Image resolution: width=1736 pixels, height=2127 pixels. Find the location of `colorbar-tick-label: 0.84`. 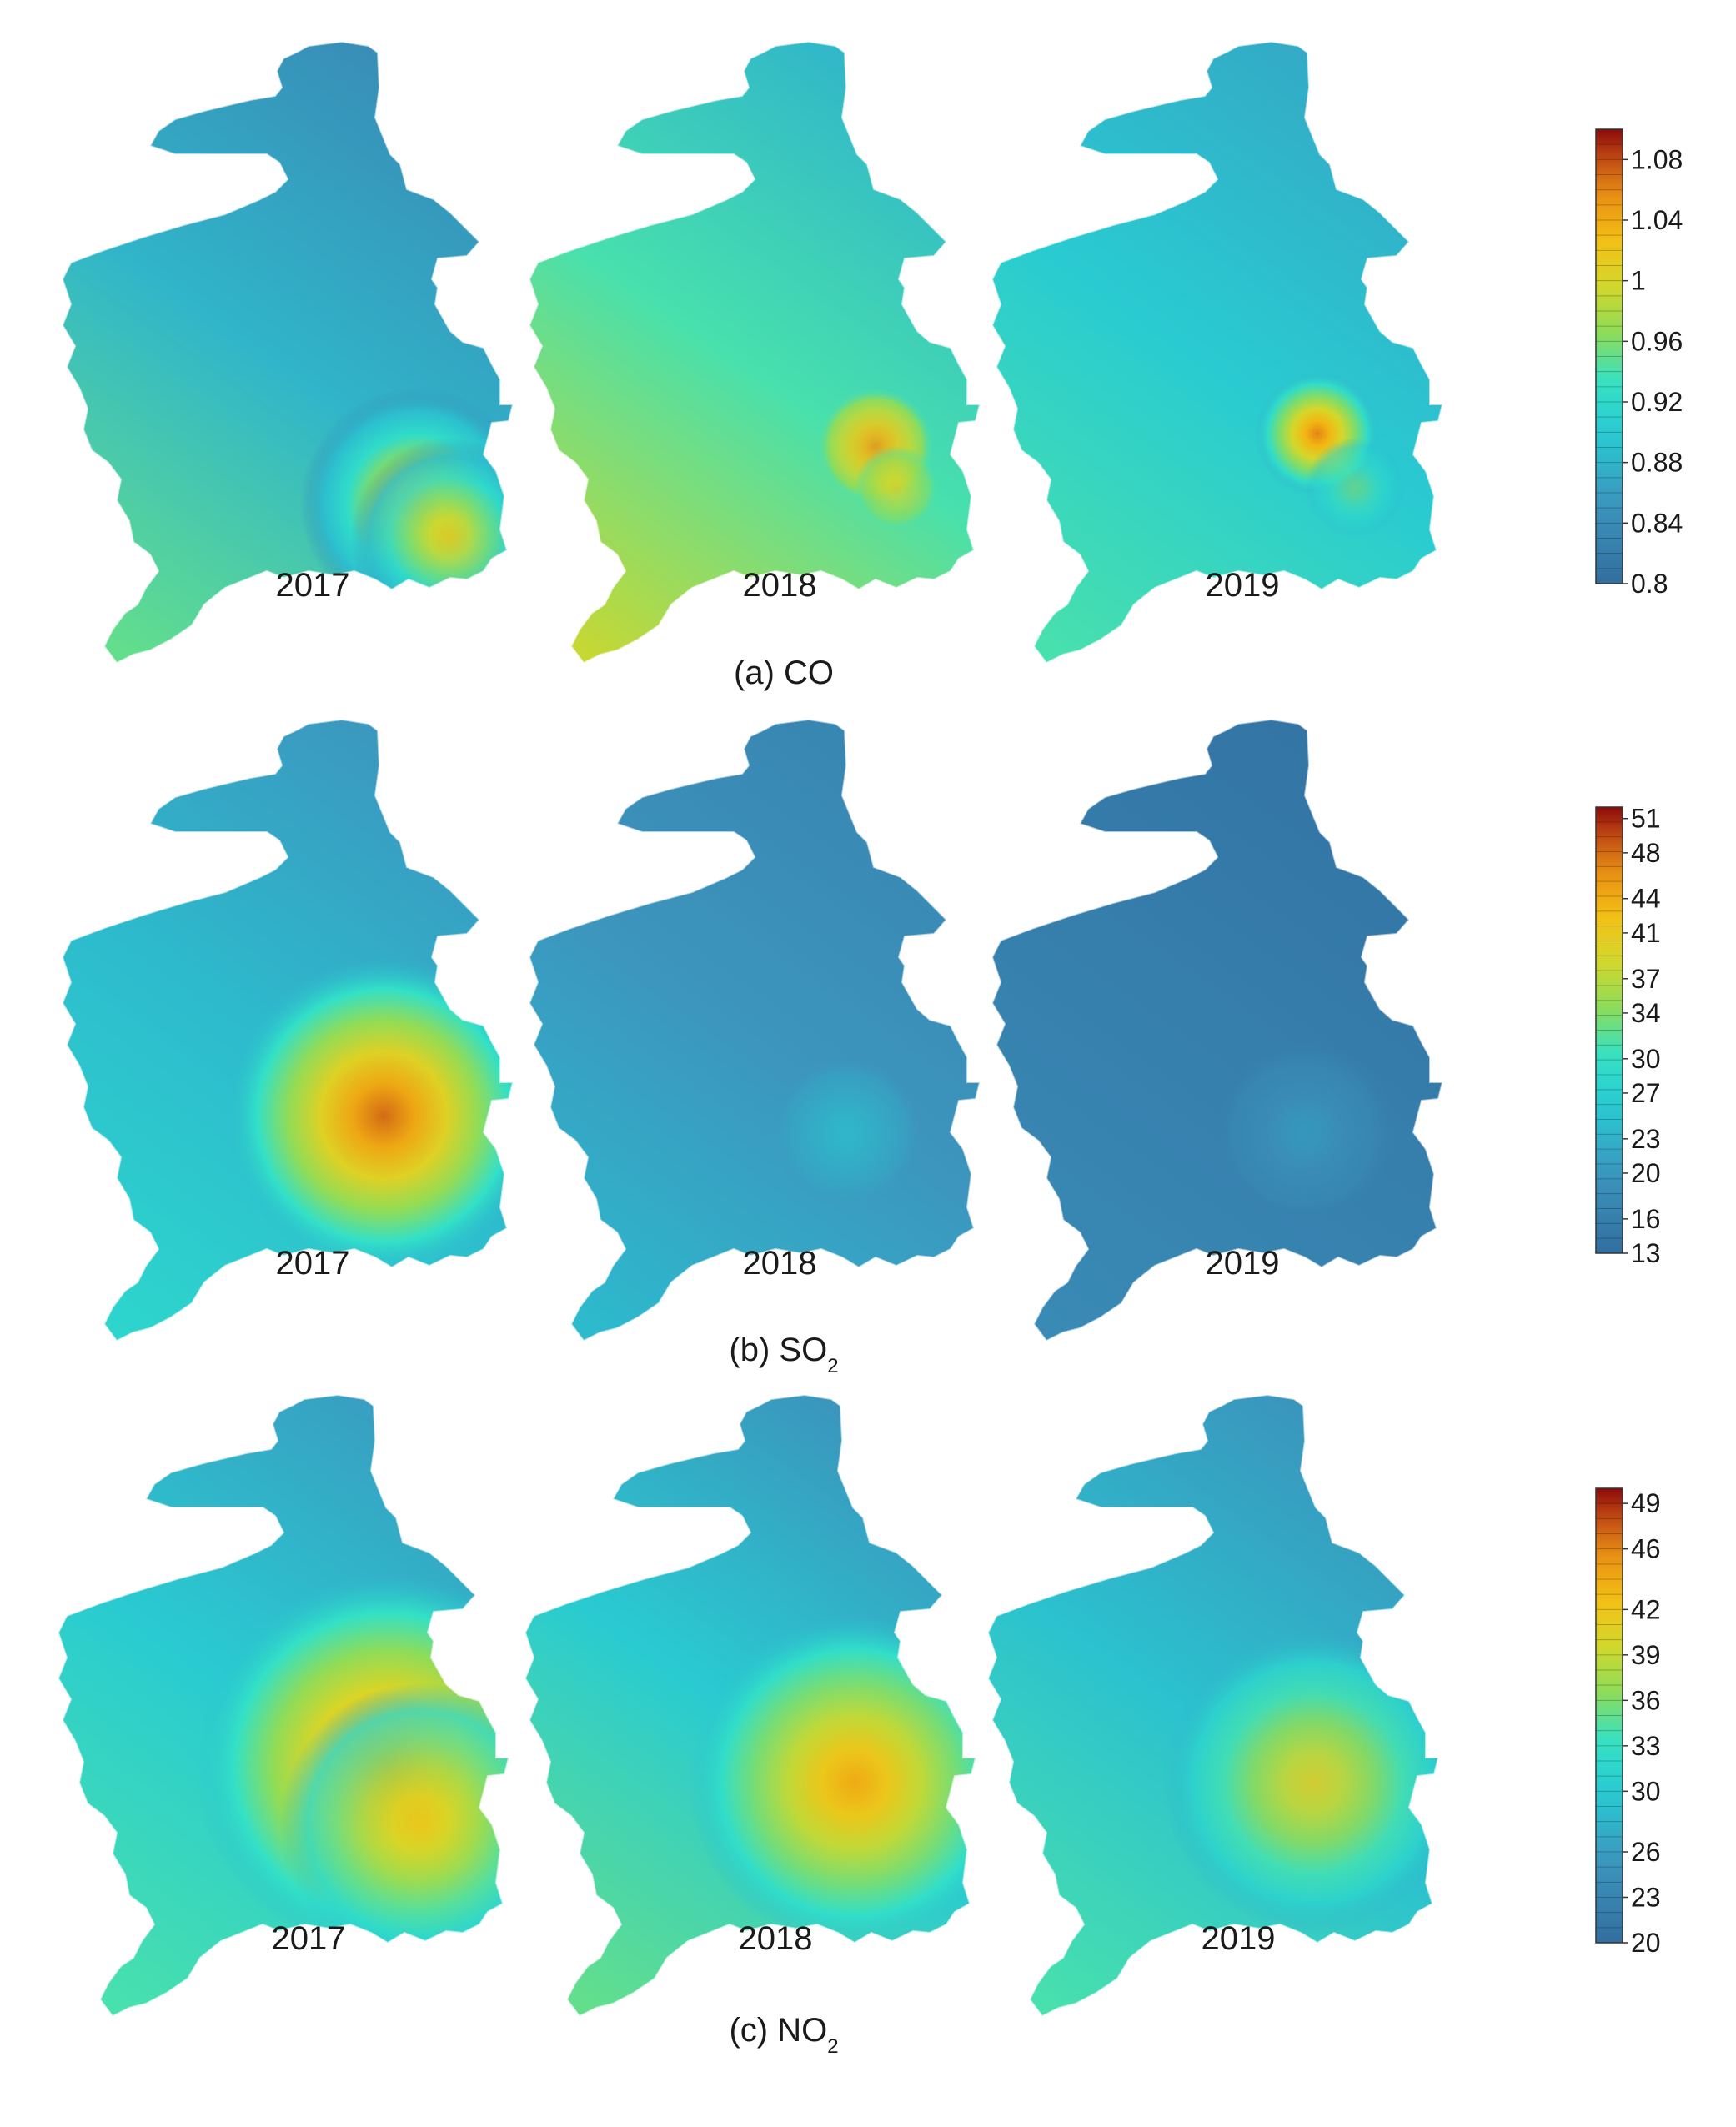

colorbar-tick-label: 0.84 is located at coordinates (1657, 523).